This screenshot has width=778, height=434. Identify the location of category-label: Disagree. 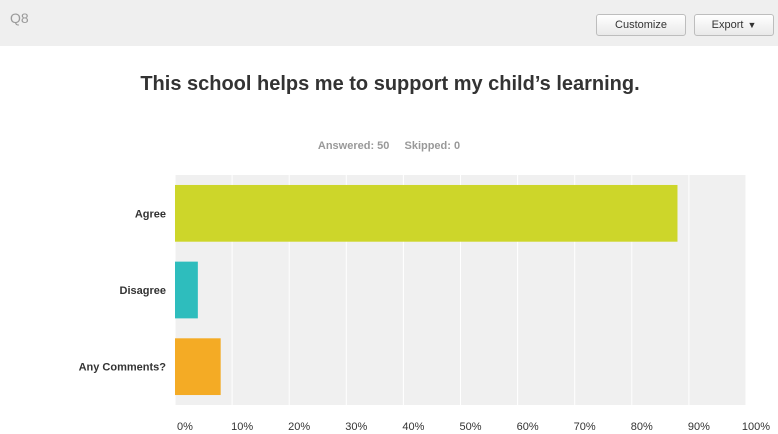
(143, 291).